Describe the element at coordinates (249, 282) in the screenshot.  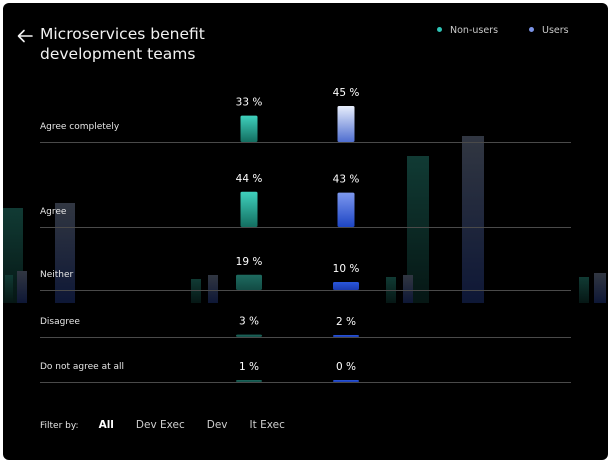
I see `bar-non-users-neither` at that location.